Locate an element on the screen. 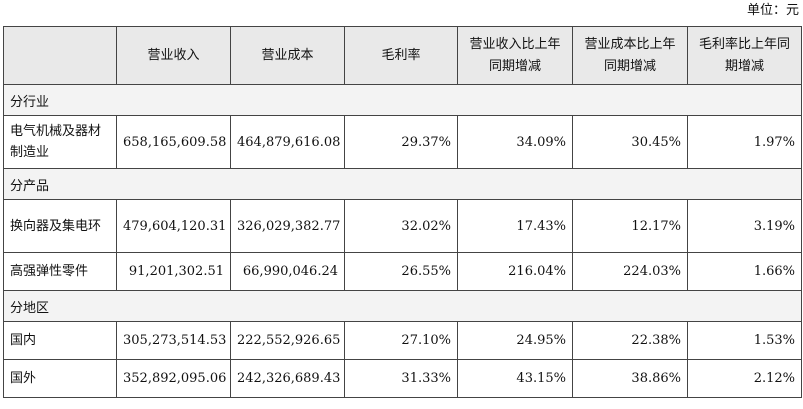 Image resolution: width=803 pixels, height=409 pixels. cell-gross-margin: 26.55% is located at coordinates (401, 271).